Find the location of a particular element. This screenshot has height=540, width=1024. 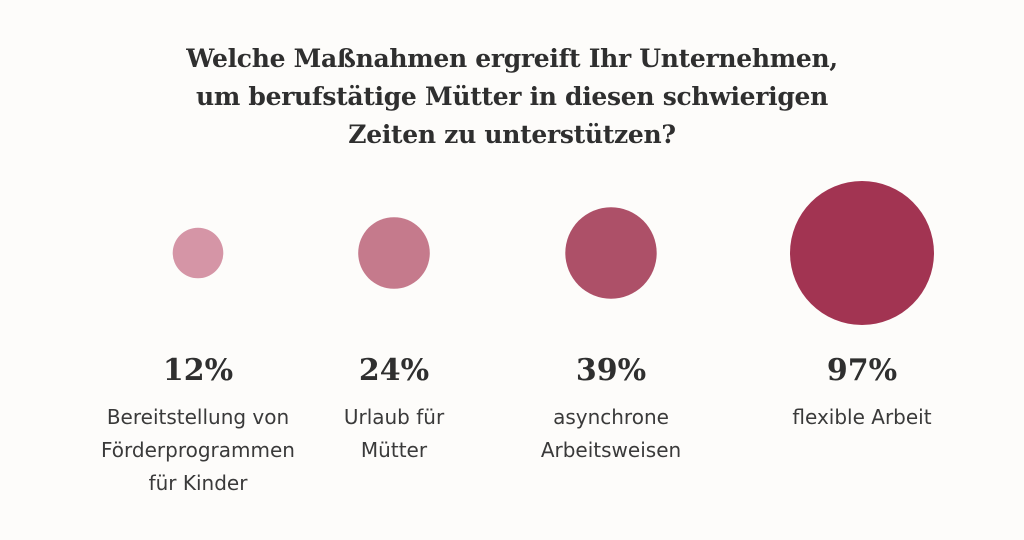

category-label-2-line-1: Urlaub für is located at coordinates (394, 417).